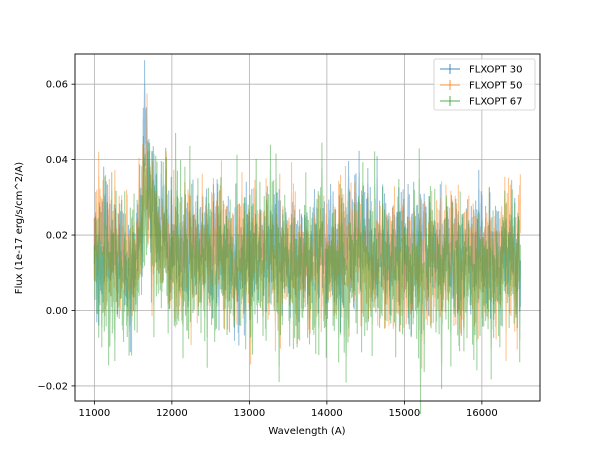 The width and height of the screenshot is (600, 450). What do you see at coordinates (57, 236) in the screenshot?
I see `y-tick-label: 0.02` at bounding box center [57, 236].